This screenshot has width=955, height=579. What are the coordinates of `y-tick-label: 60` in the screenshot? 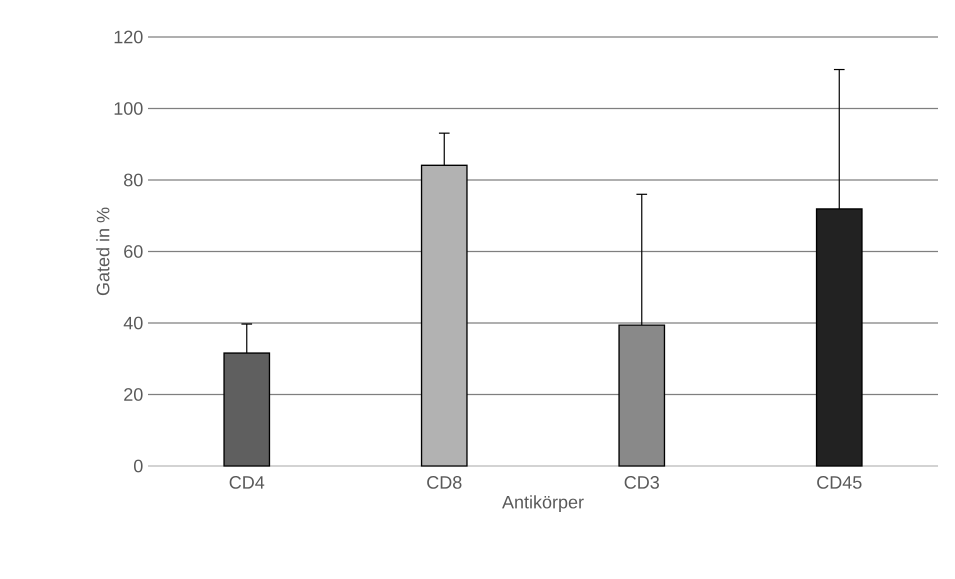 It's located at (133, 251).